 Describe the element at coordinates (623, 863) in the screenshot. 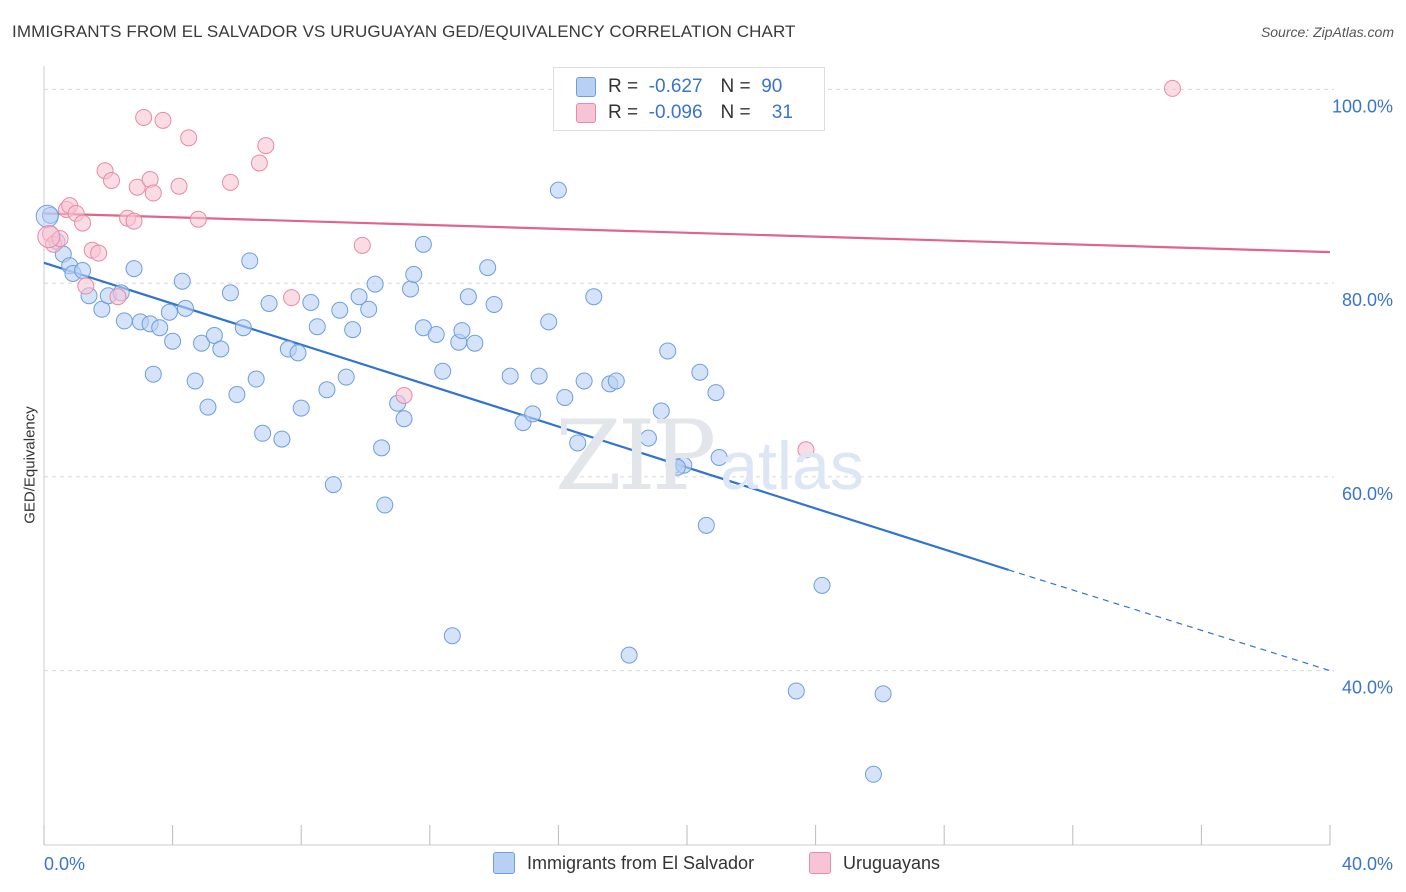

I see `legend-item-el-salvador: Immigrants from El Salvador` at that location.